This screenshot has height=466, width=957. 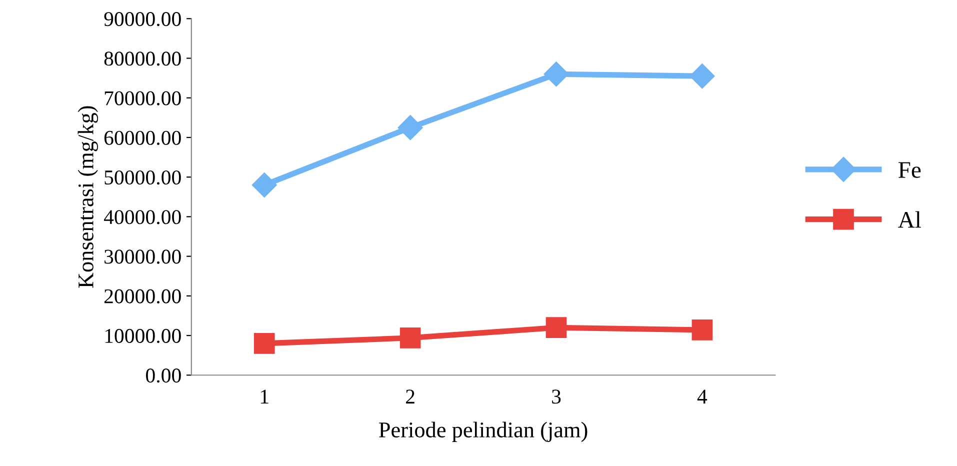 What do you see at coordinates (142, 217) in the screenshot?
I see `y-tick-label: 40000.00` at bounding box center [142, 217].